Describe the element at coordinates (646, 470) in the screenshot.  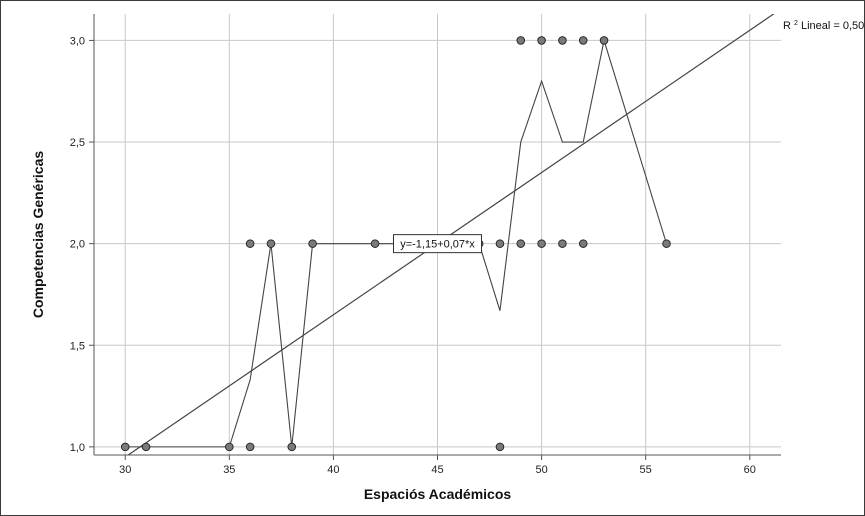
I see `x-tick-label: 55` at that location.